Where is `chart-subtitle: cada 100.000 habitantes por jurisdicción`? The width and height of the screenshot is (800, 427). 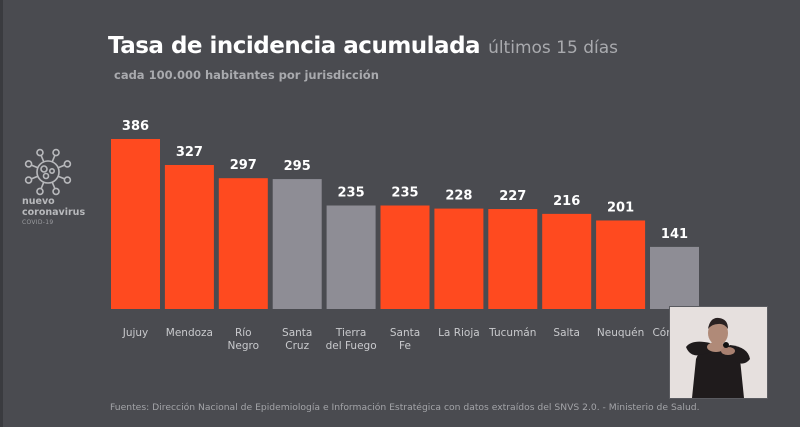 chart-subtitle: cada 100.000 habitantes por jurisdicción is located at coordinates (246, 75).